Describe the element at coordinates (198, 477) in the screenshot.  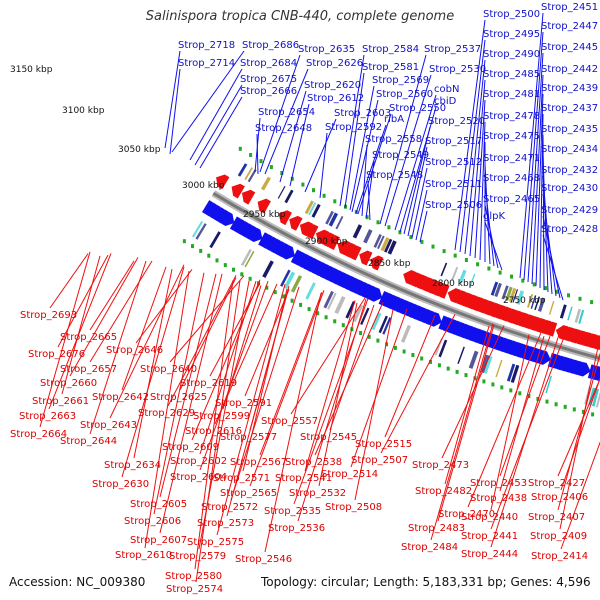
I see `reverse-gene-label: Strop_2604` at that location.